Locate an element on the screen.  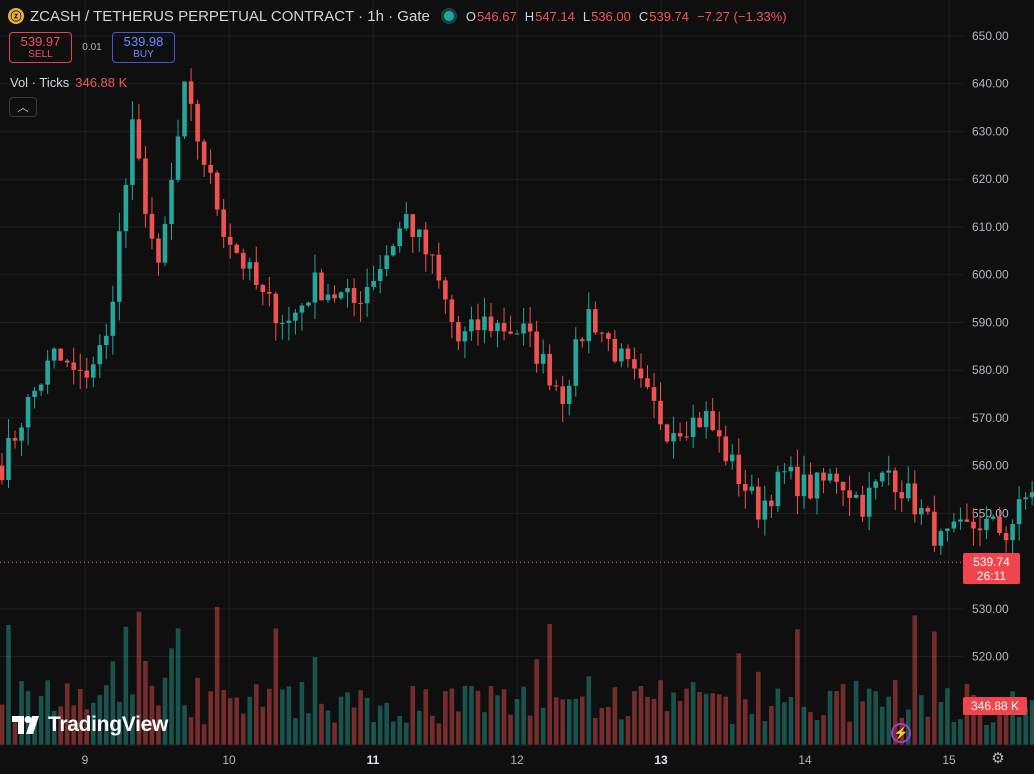
y-axis-tick-label: 640.00 is located at coordinates (990, 84).